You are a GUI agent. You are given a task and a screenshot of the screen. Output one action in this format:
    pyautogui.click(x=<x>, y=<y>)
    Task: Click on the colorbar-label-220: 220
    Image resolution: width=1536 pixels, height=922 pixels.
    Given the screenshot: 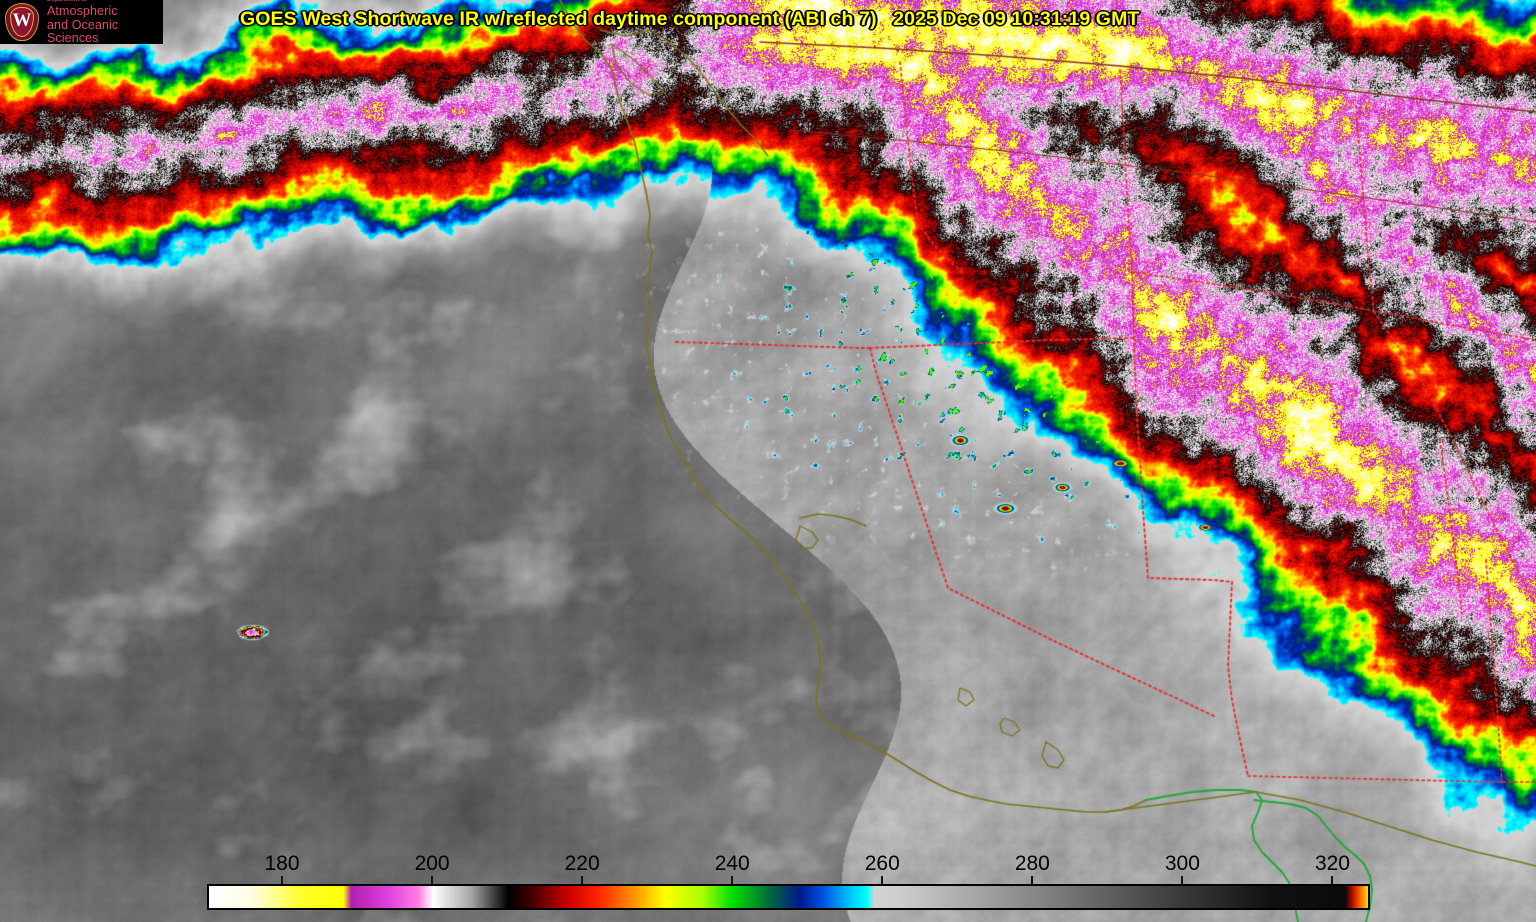 What is the action you would take?
    pyautogui.click(x=582, y=863)
    